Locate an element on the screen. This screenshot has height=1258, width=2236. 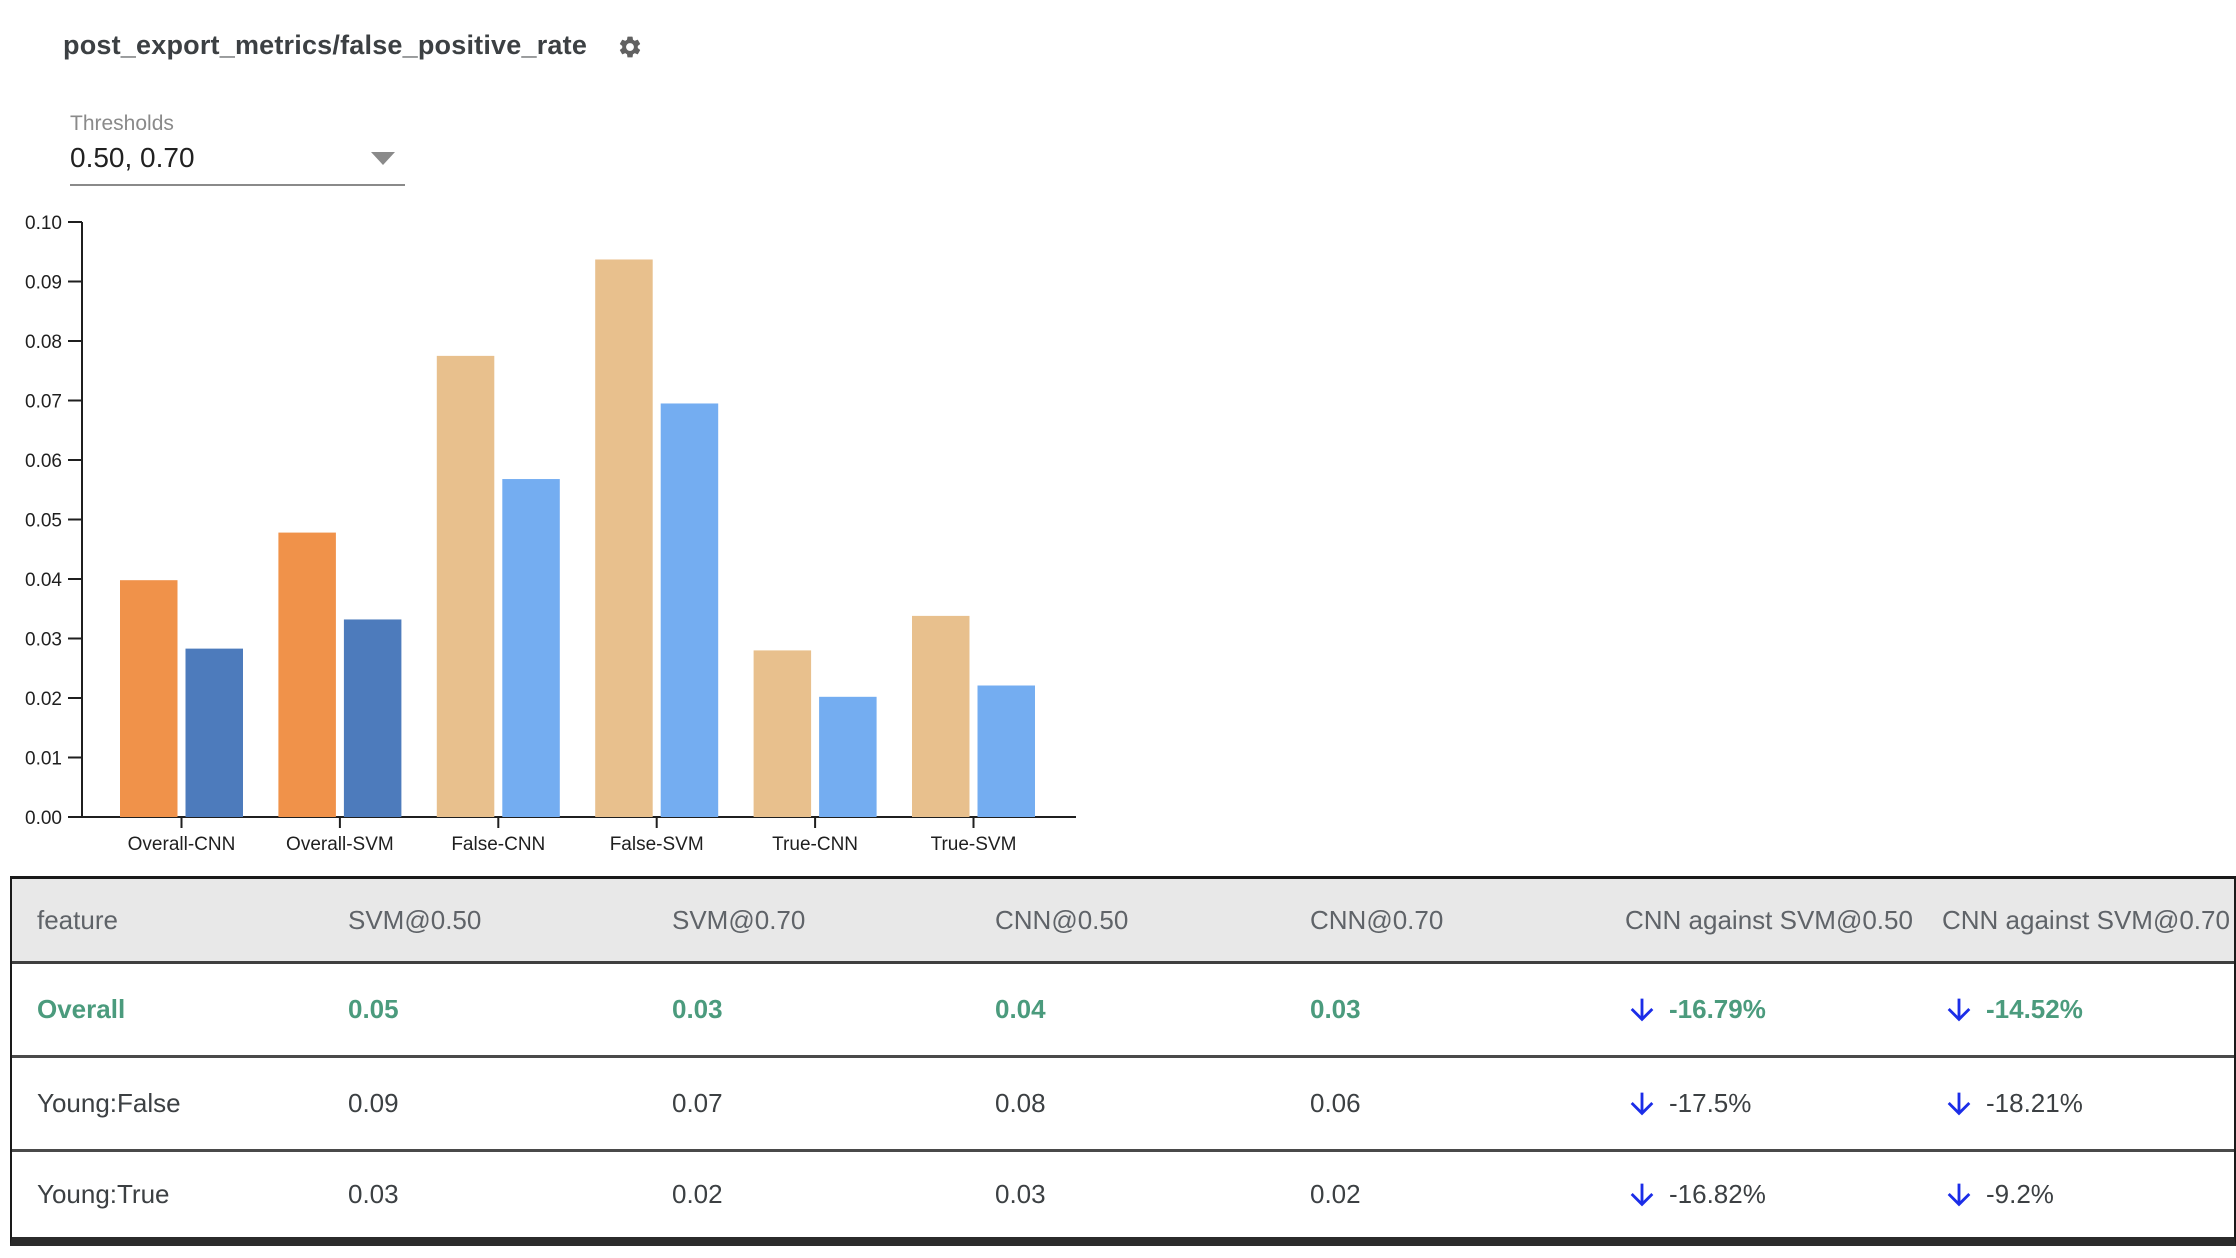
metric-value-cell: 0.07 is located at coordinates (697, 1103).